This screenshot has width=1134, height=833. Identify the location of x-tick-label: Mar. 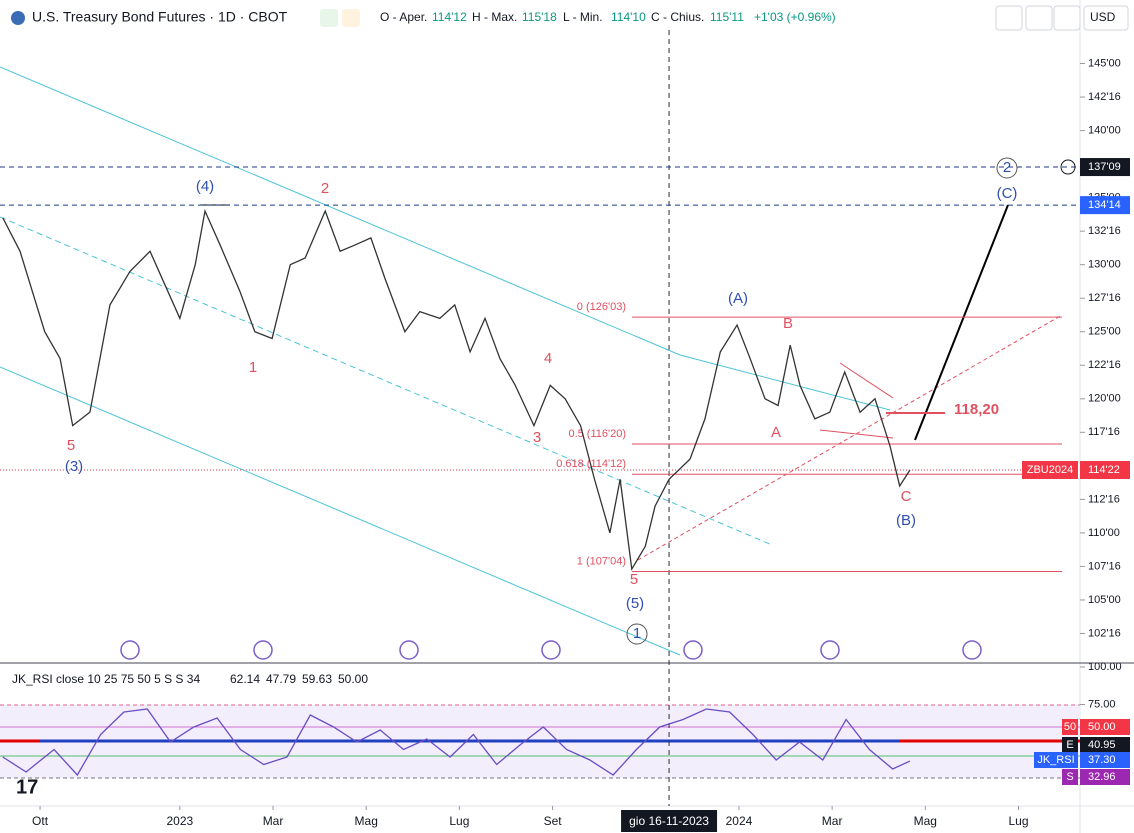
(273, 821).